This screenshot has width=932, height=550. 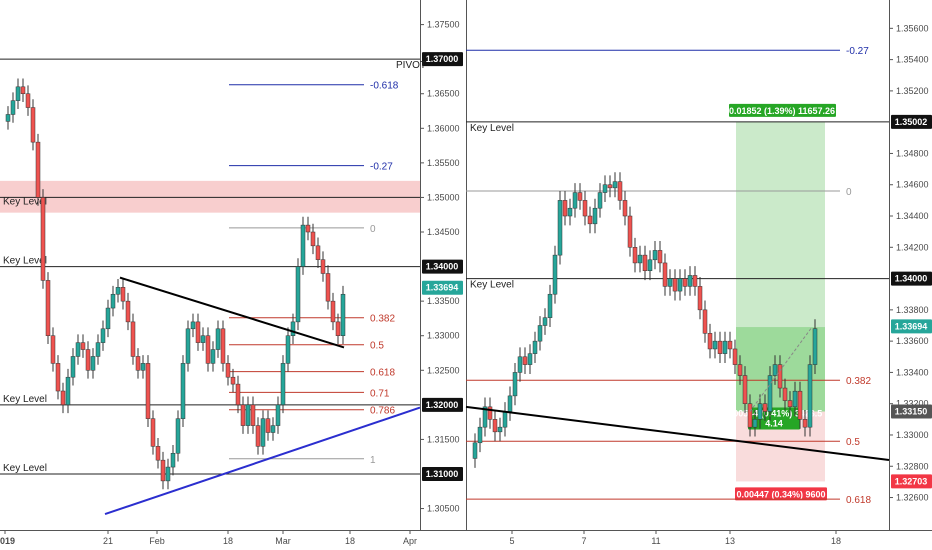 I want to click on left-tick-label: 1.33500, so click(x=443, y=301).